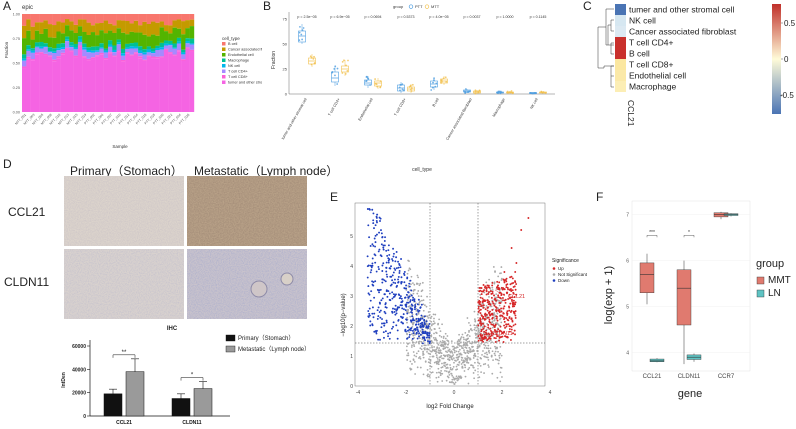 This screenshot has height=429, width=796. I want to click on panel-b-legend-title: group, so click(398, 6).